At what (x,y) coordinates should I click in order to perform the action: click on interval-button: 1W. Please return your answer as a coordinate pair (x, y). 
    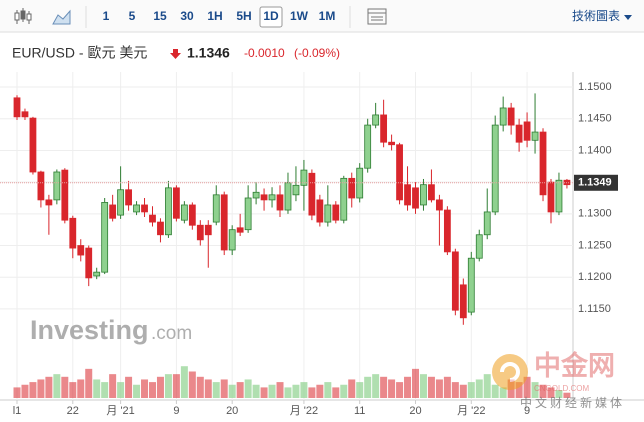
    Looking at the image, I should click on (299, 16).